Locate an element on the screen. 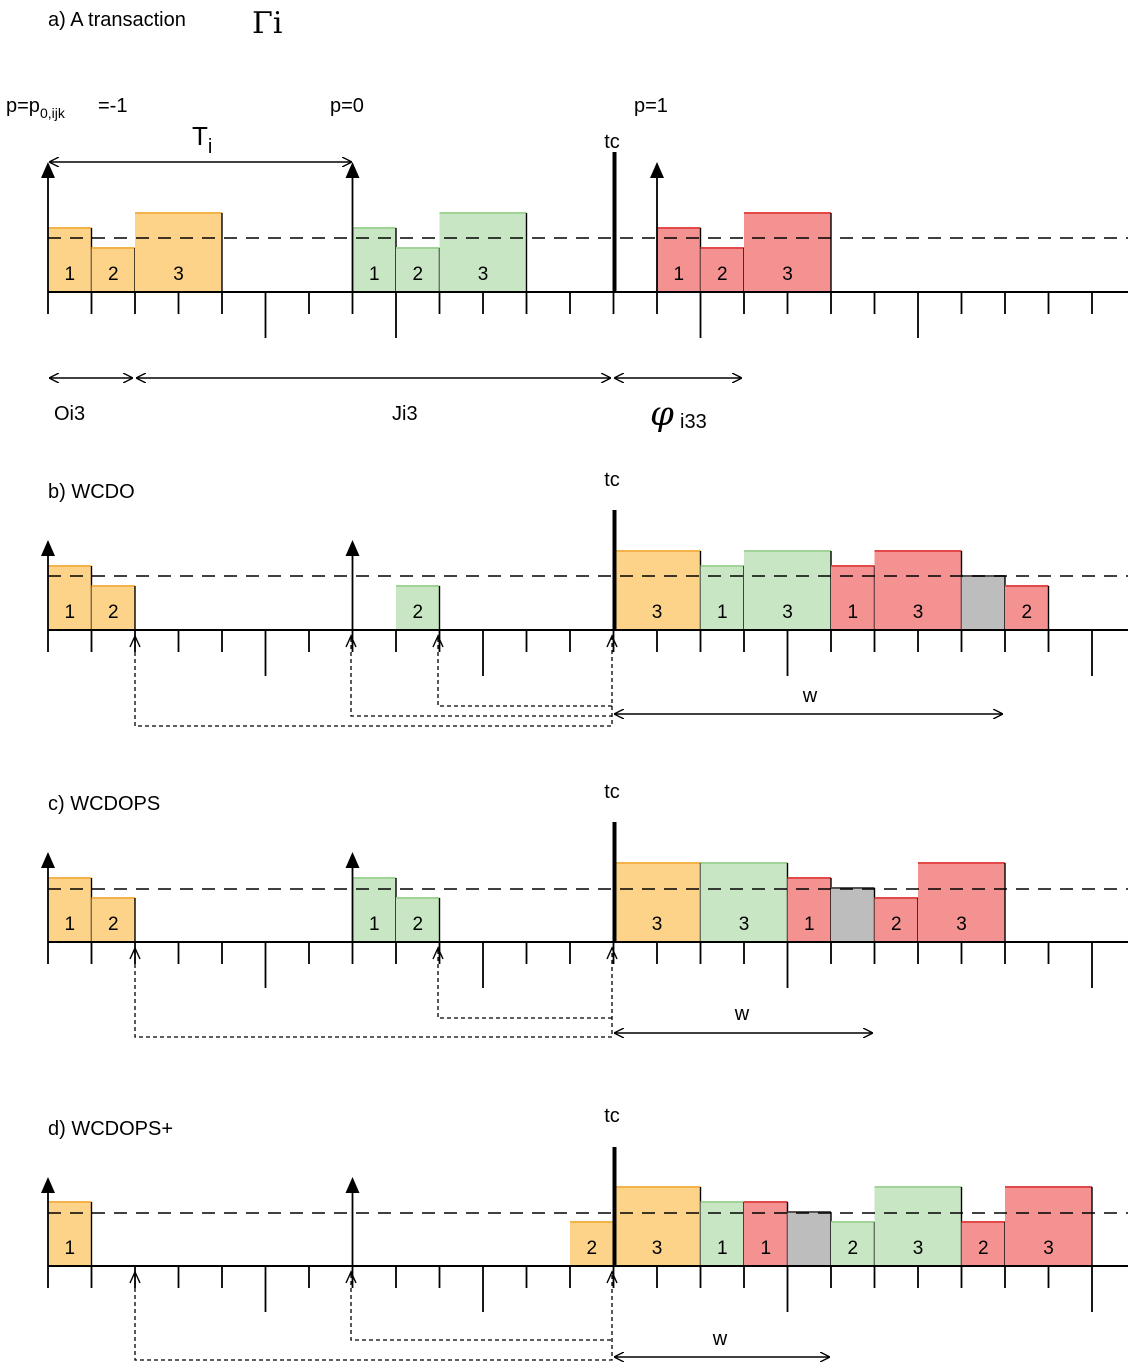 The image size is (1128, 1369). panel-a-title: a) A transaction is located at coordinates (117, 20).